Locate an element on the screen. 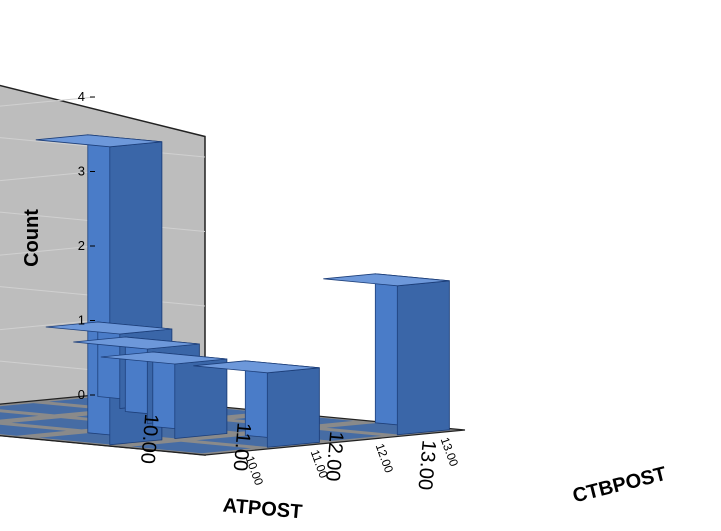 The image size is (721, 531). z-tick-label: 13.00 is located at coordinates (450, 451).